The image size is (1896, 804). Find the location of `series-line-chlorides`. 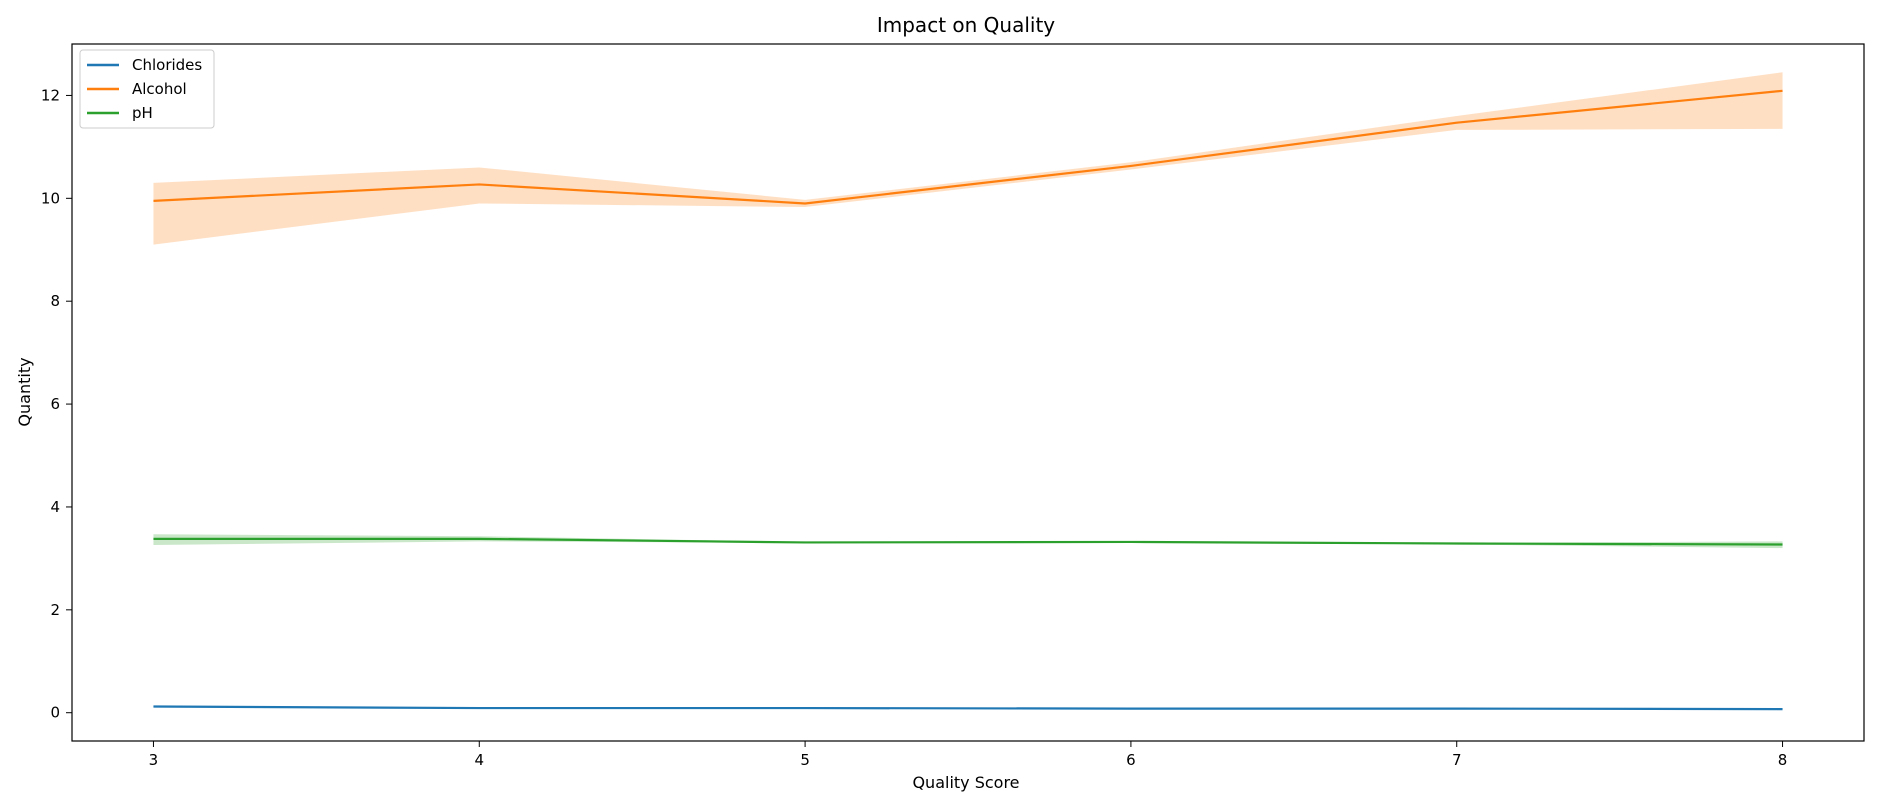

series-line-chlorides is located at coordinates (968, 708).